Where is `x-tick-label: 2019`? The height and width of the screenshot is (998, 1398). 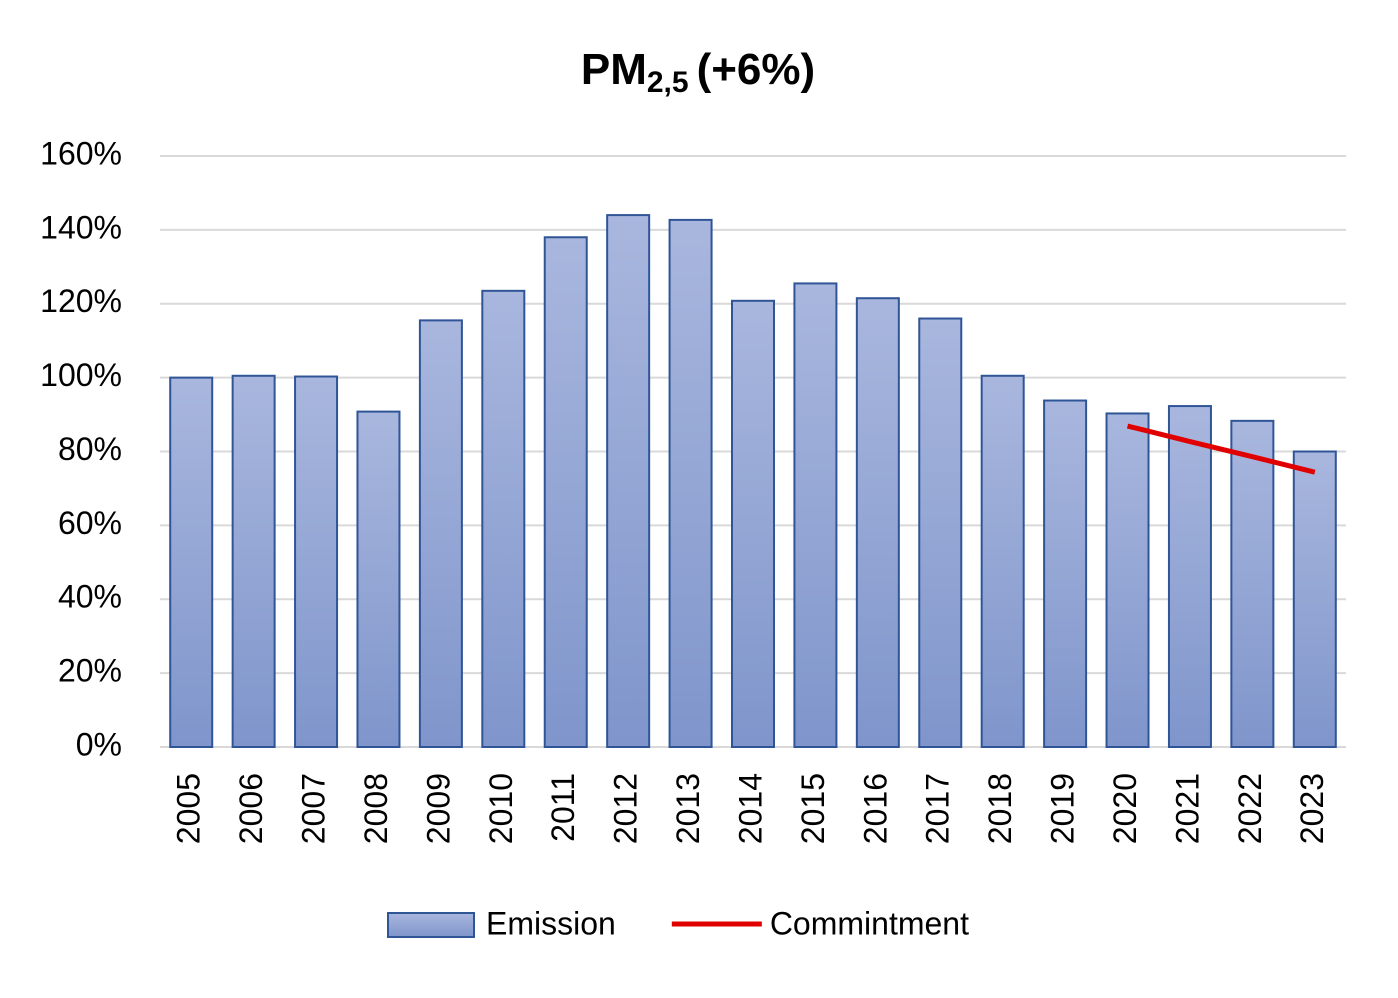 x-tick-label: 2019 is located at coordinates (1063, 808).